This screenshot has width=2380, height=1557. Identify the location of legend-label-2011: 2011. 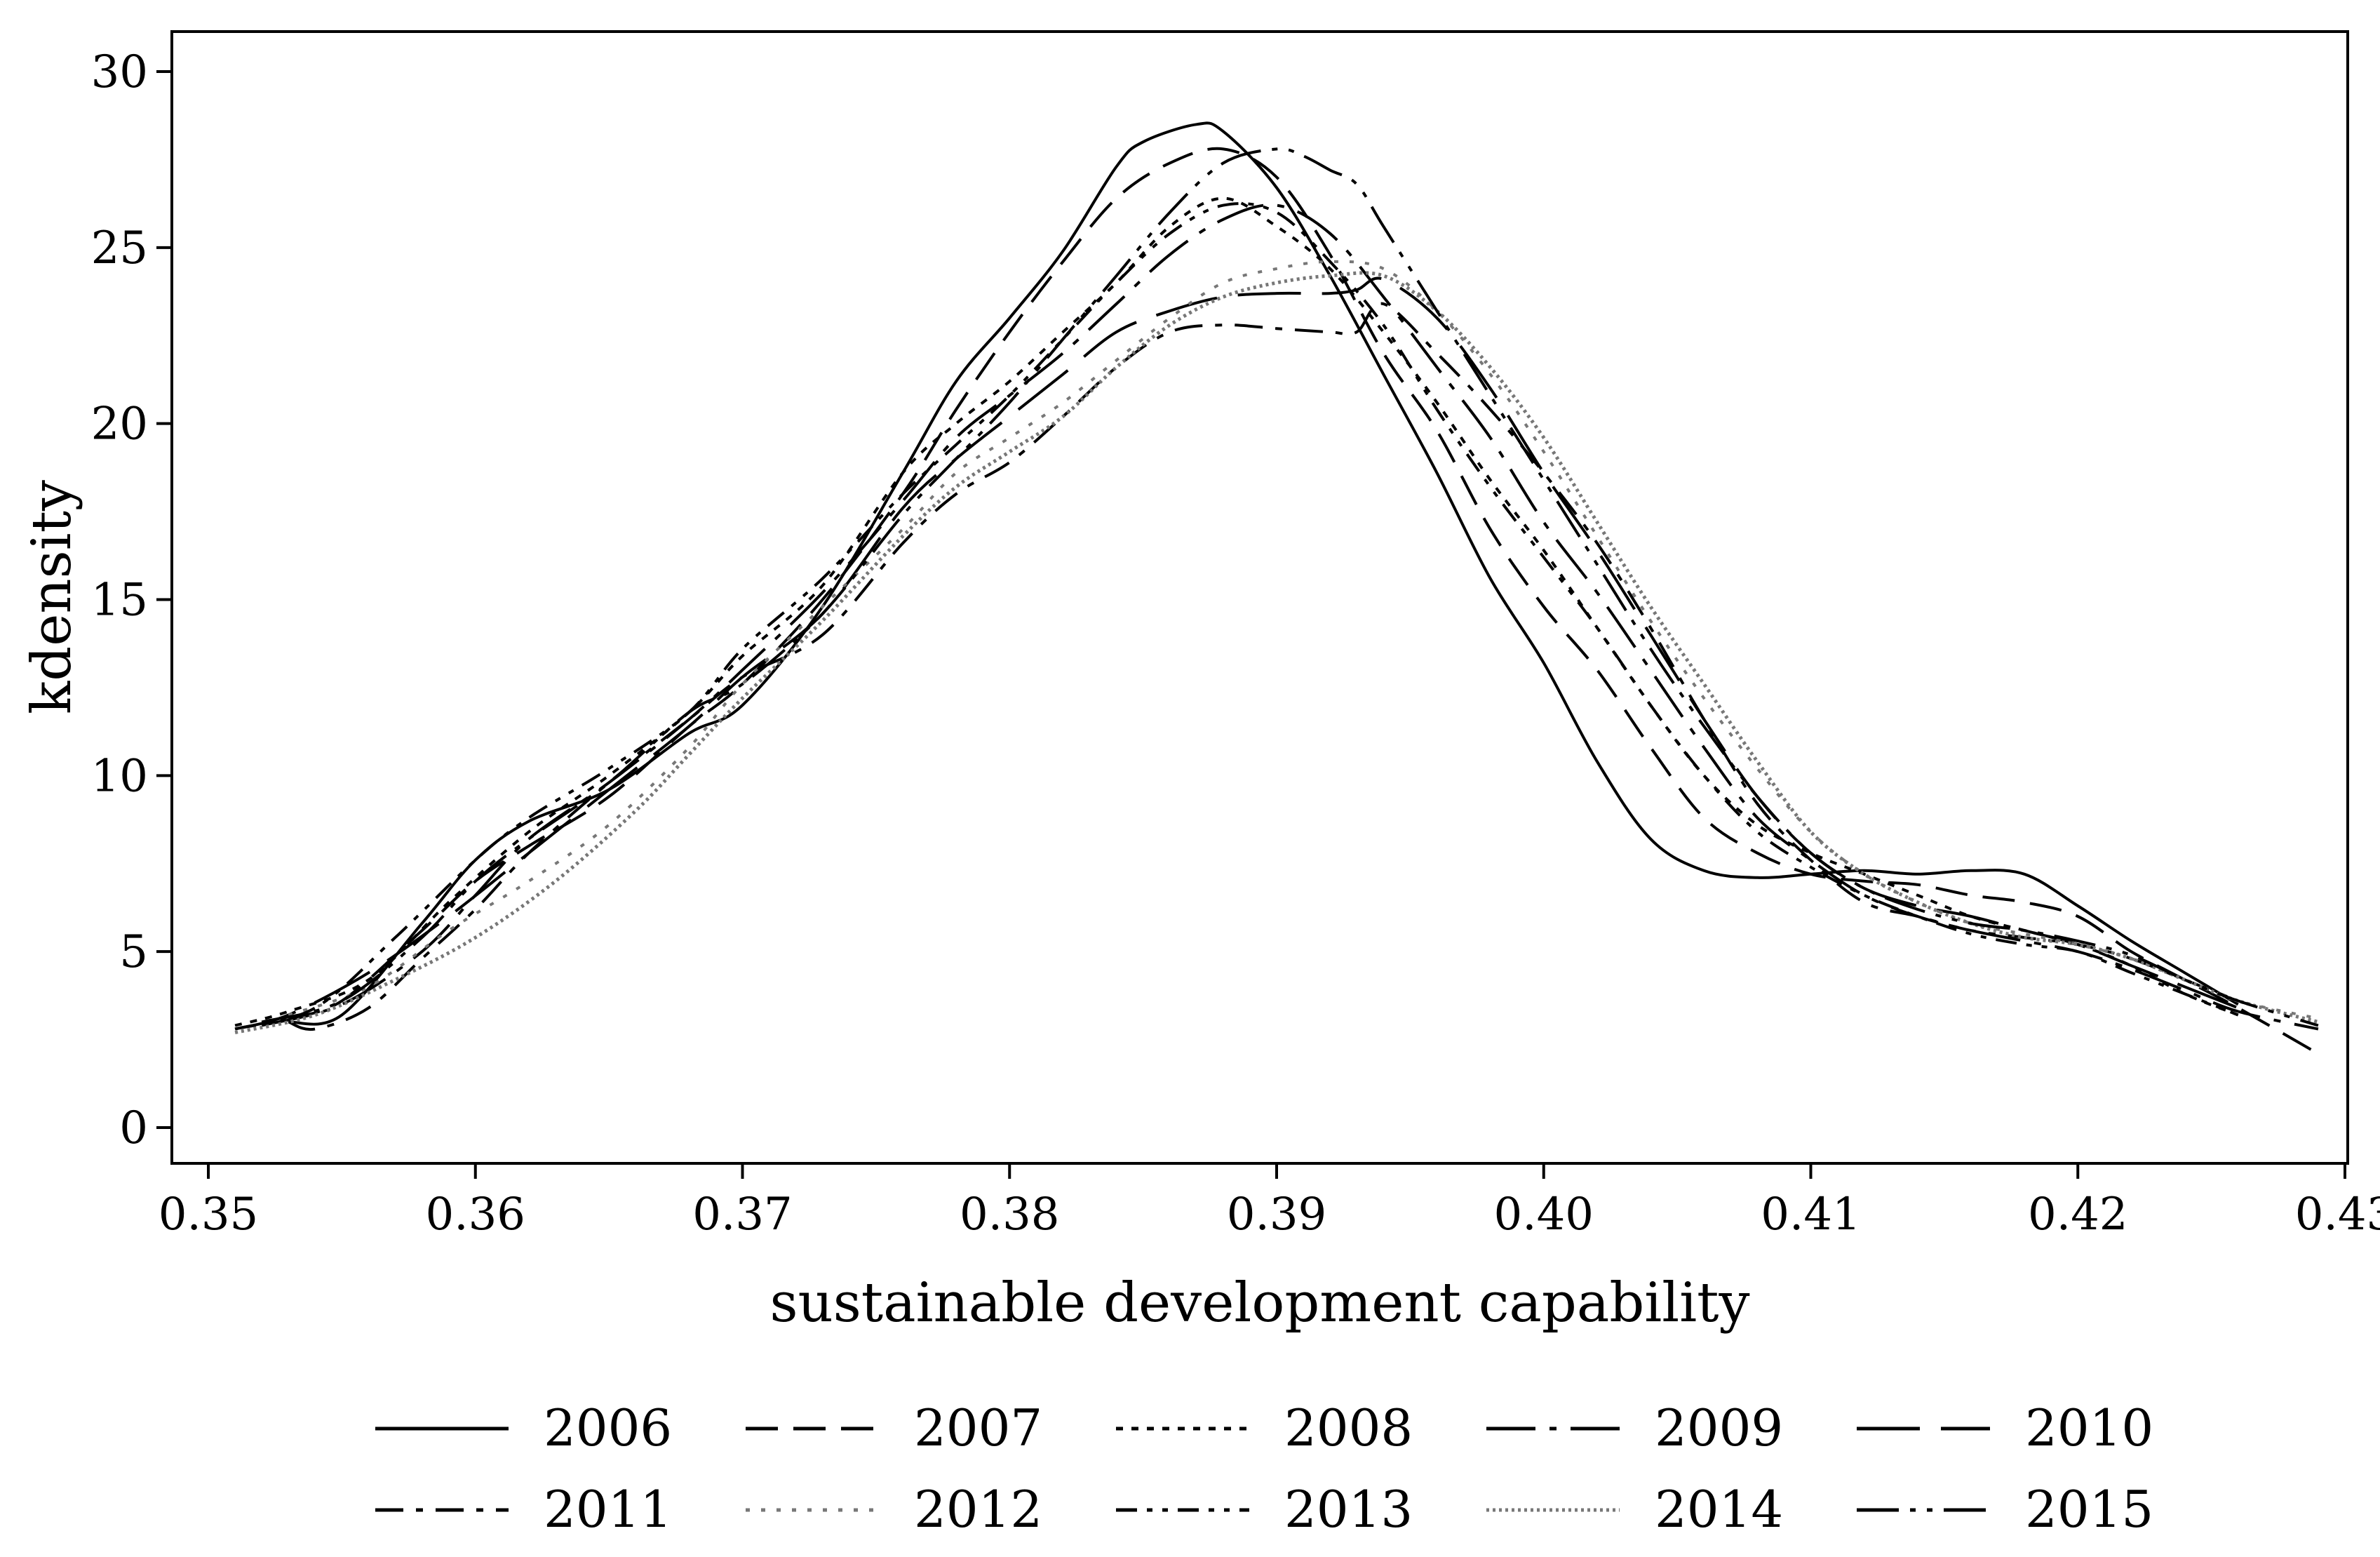
(608, 1509).